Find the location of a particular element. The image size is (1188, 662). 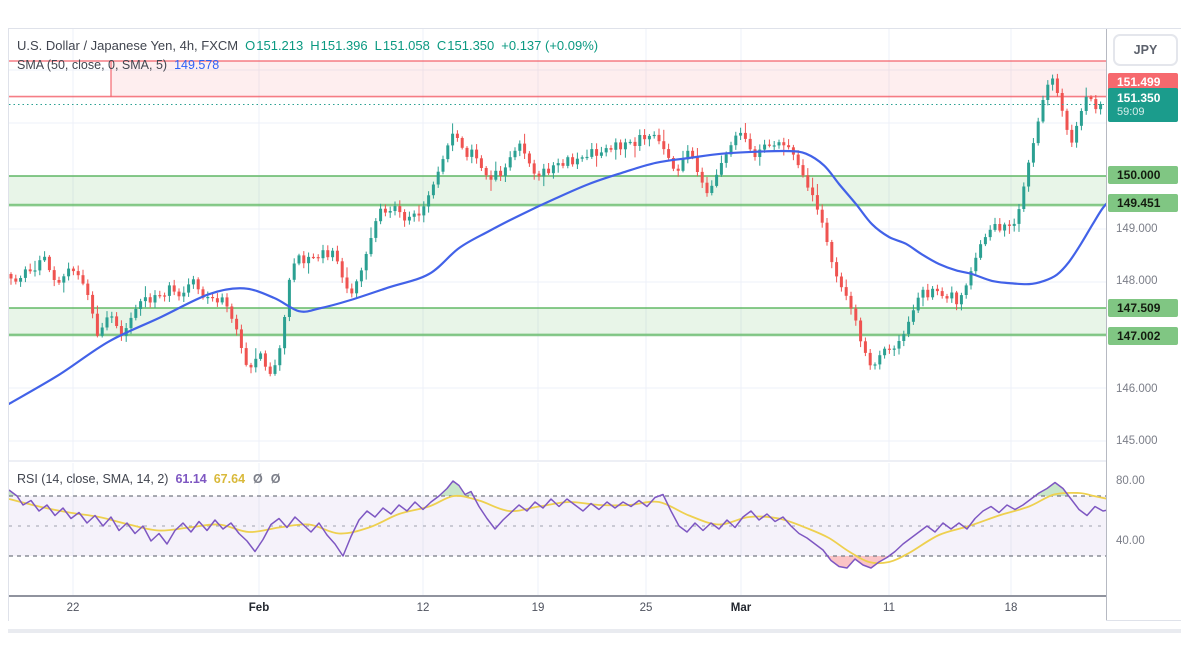

price-scale-label: 80.00 is located at coordinates (1130, 481).